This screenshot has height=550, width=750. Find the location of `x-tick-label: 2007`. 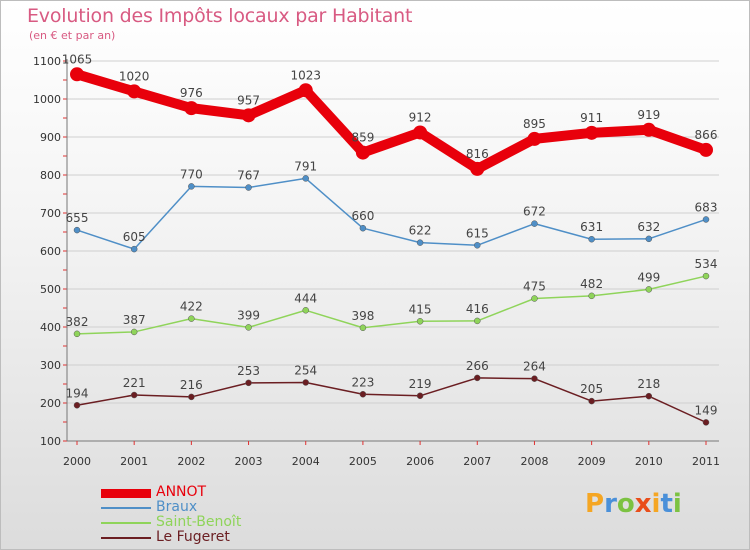

x-tick-label: 2007 is located at coordinates (477, 461).